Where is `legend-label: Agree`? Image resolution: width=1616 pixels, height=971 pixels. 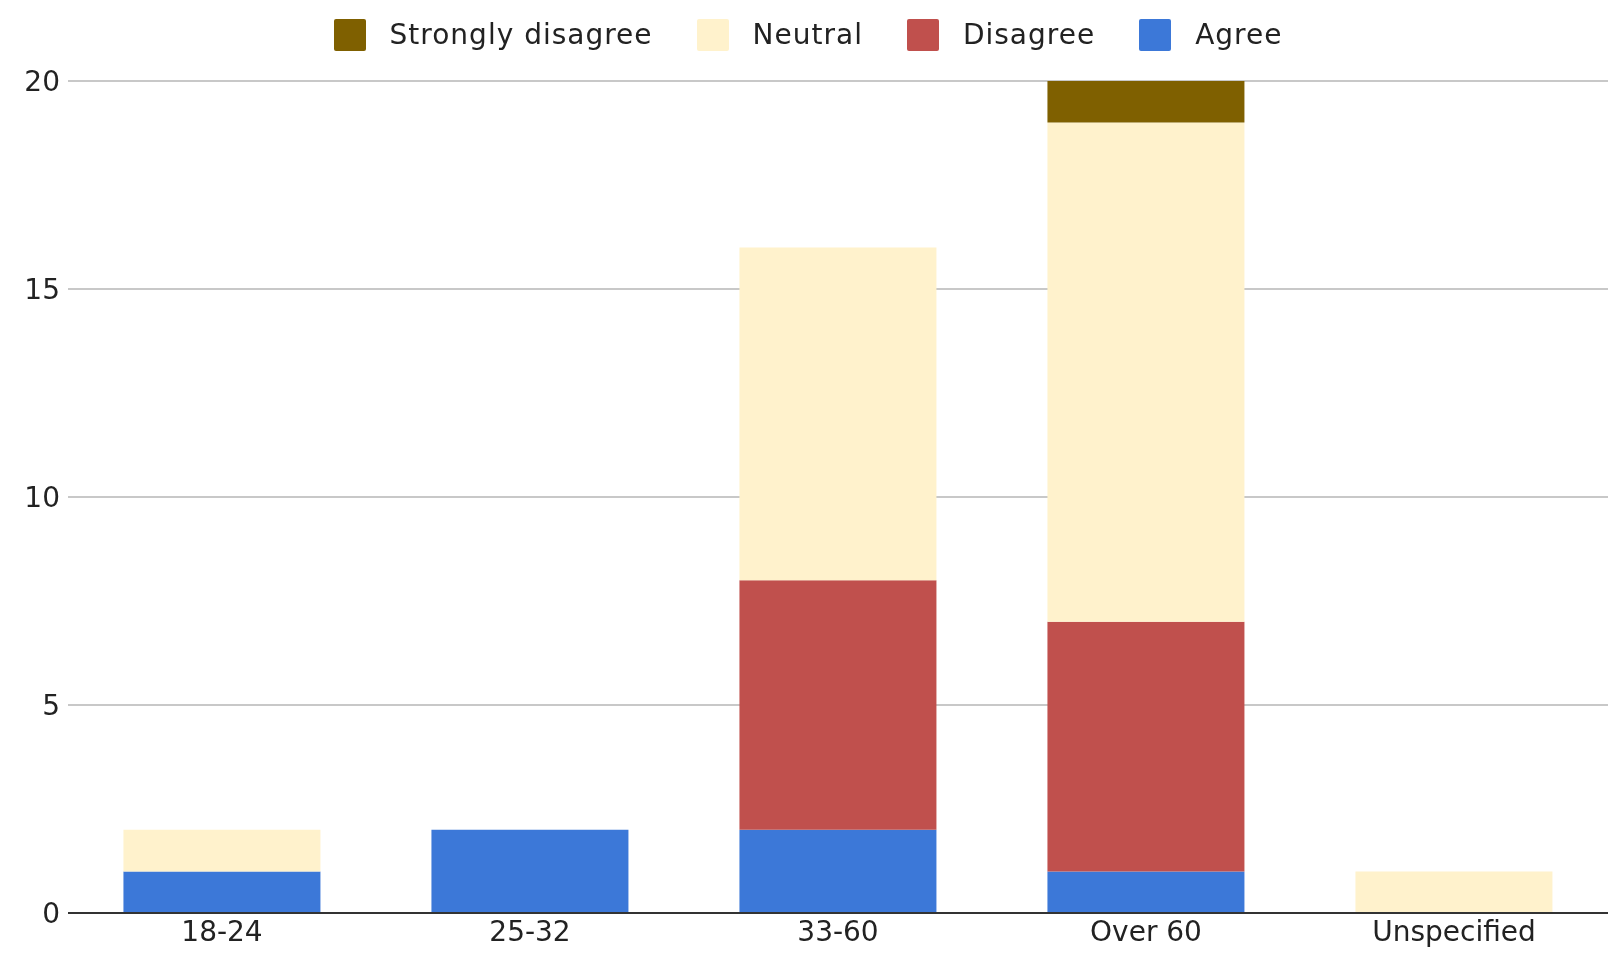 legend-label: Agree is located at coordinates (1239, 34).